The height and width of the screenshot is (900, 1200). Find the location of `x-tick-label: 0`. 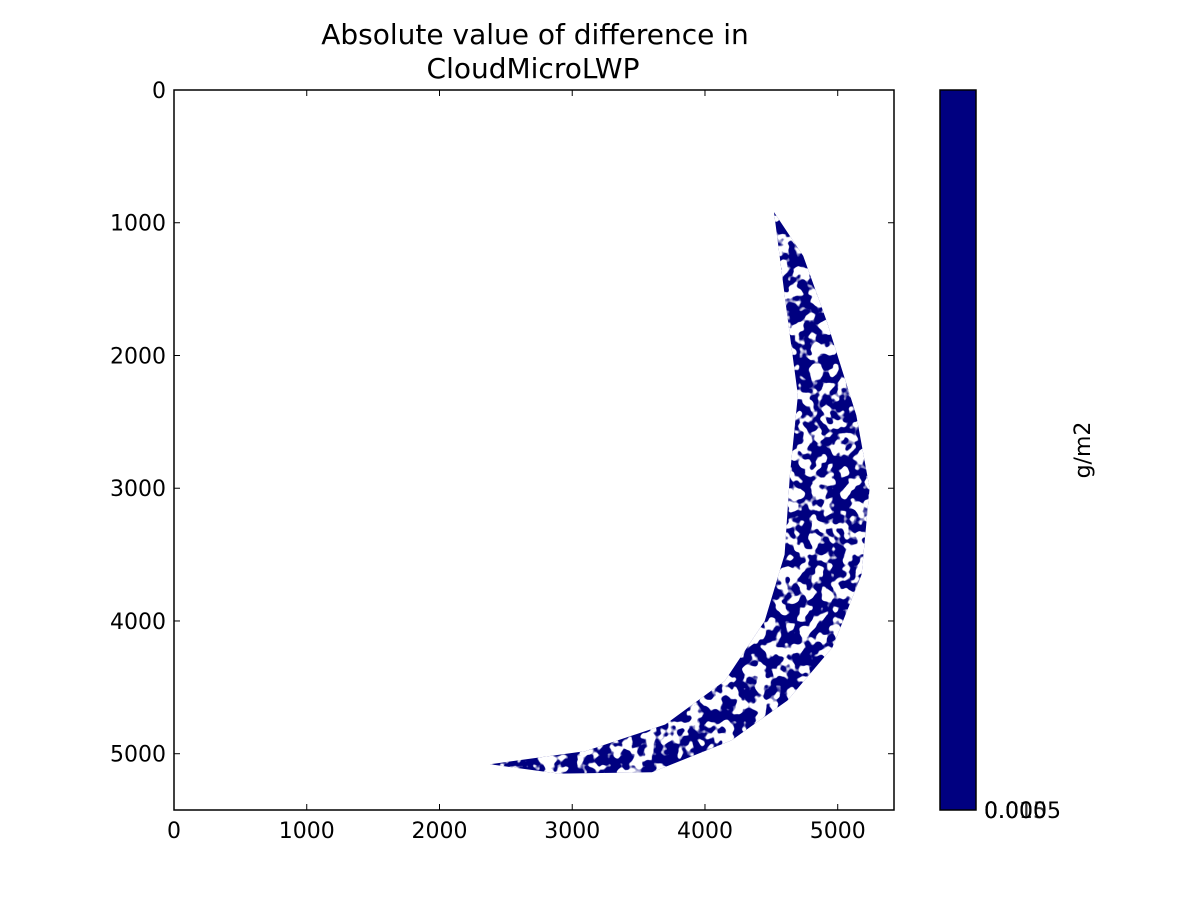

x-tick-label: 0 is located at coordinates (174, 831).